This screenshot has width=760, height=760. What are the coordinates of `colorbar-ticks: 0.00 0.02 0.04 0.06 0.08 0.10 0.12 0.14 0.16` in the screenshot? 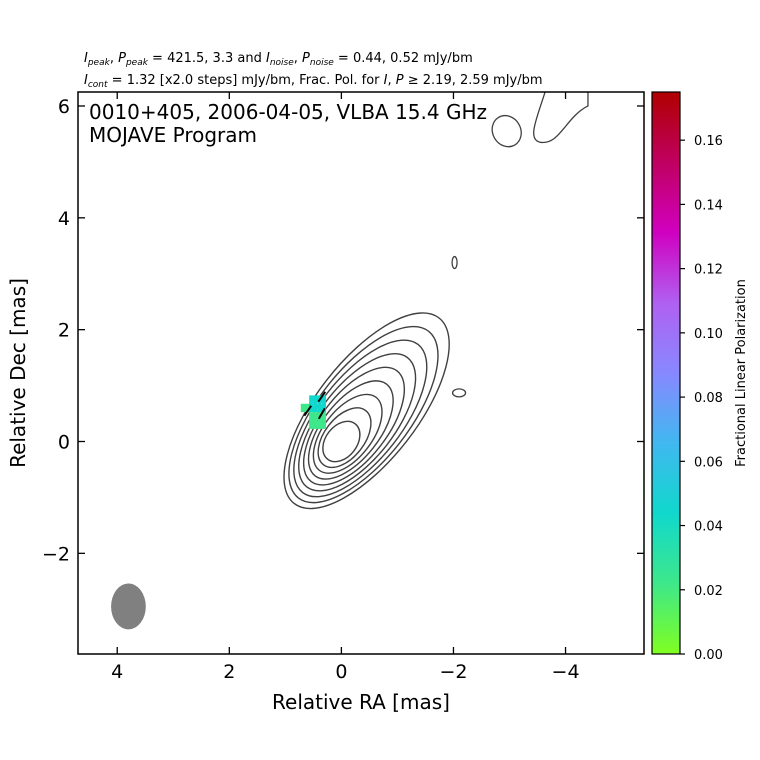 It's located at (701, 398).